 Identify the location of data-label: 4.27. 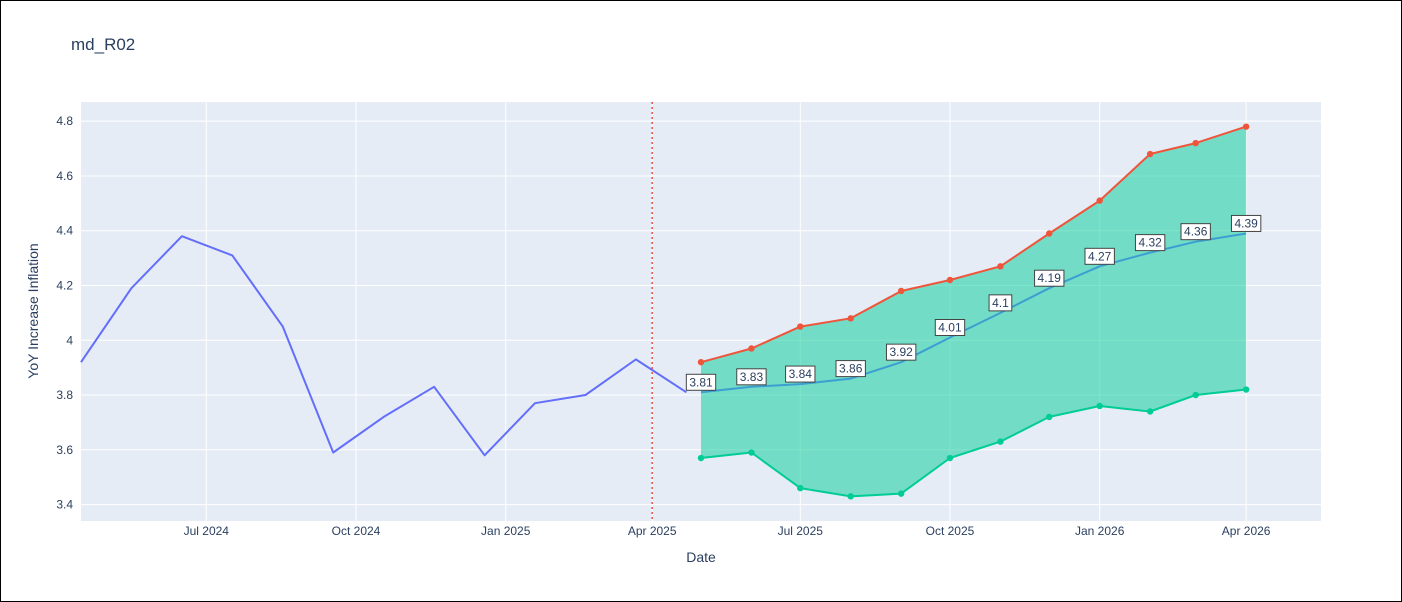
(1099, 256).